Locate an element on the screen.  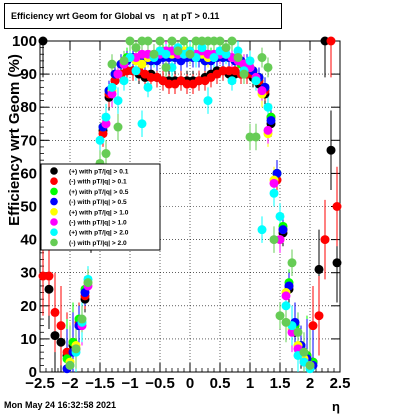
legend-label: (+) with pT/|q| > 0.1 is located at coordinates (99, 172).